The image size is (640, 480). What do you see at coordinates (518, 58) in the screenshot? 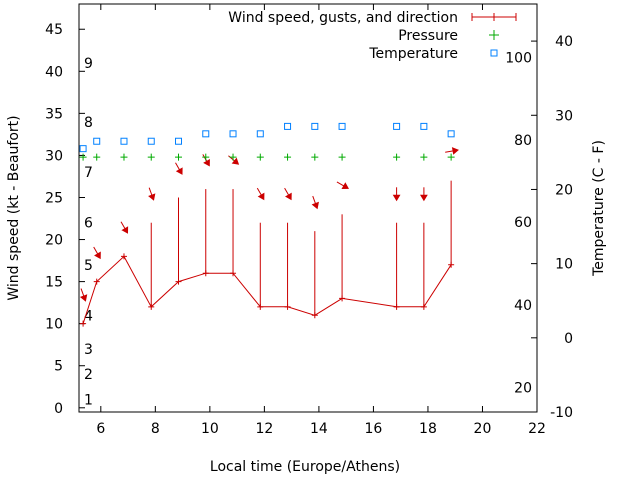
I see `fahrenheit-label: 100` at bounding box center [518, 58].